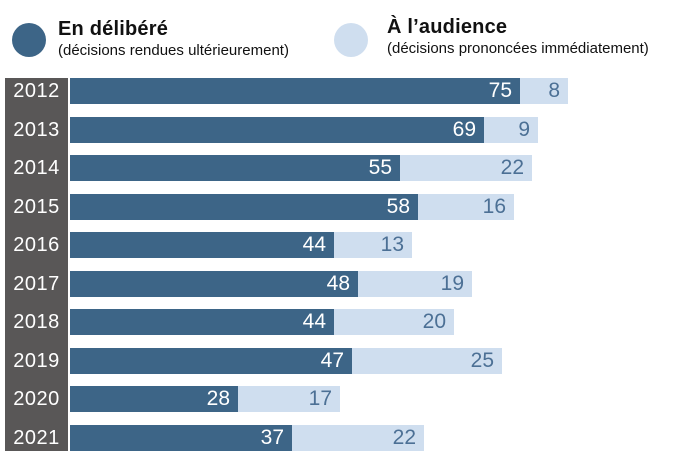  Describe the element at coordinates (295, 91) in the screenshot. I see `bar-segment-en-delibere: 75` at that location.